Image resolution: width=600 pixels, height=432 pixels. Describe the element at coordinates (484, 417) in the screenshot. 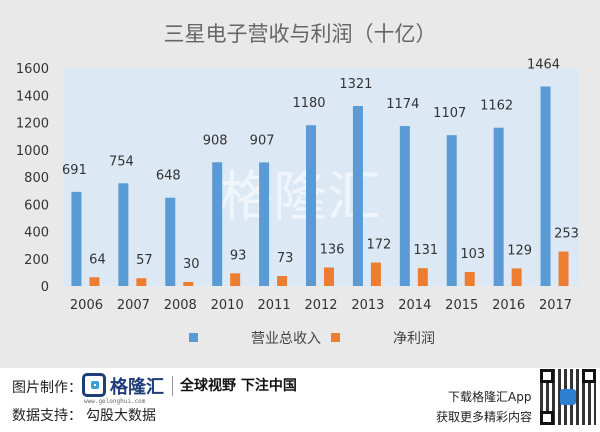

I see `more-content-text: 获取更多精彩内容` at that location.